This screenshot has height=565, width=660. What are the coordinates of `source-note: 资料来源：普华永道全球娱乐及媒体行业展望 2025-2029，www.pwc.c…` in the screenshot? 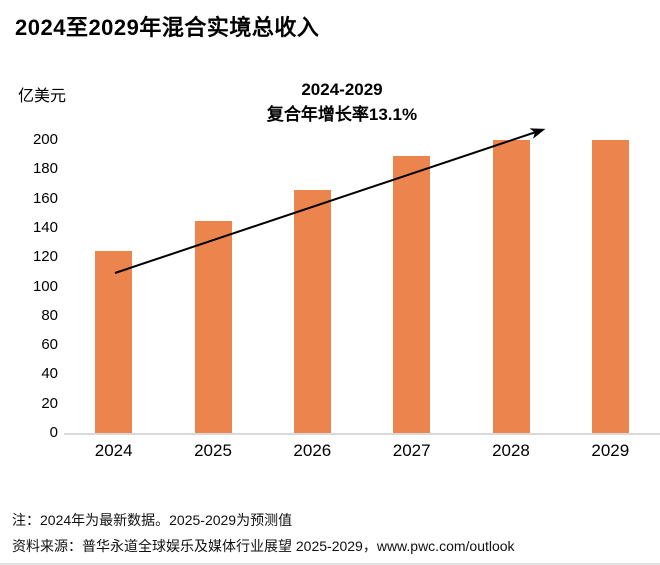 It's located at (263, 546).